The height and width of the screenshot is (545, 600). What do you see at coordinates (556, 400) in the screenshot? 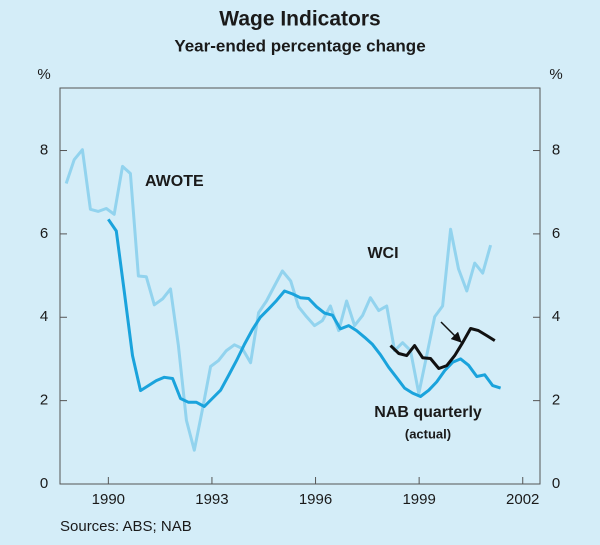
I see `y2-tick-label: 2` at bounding box center [556, 400].